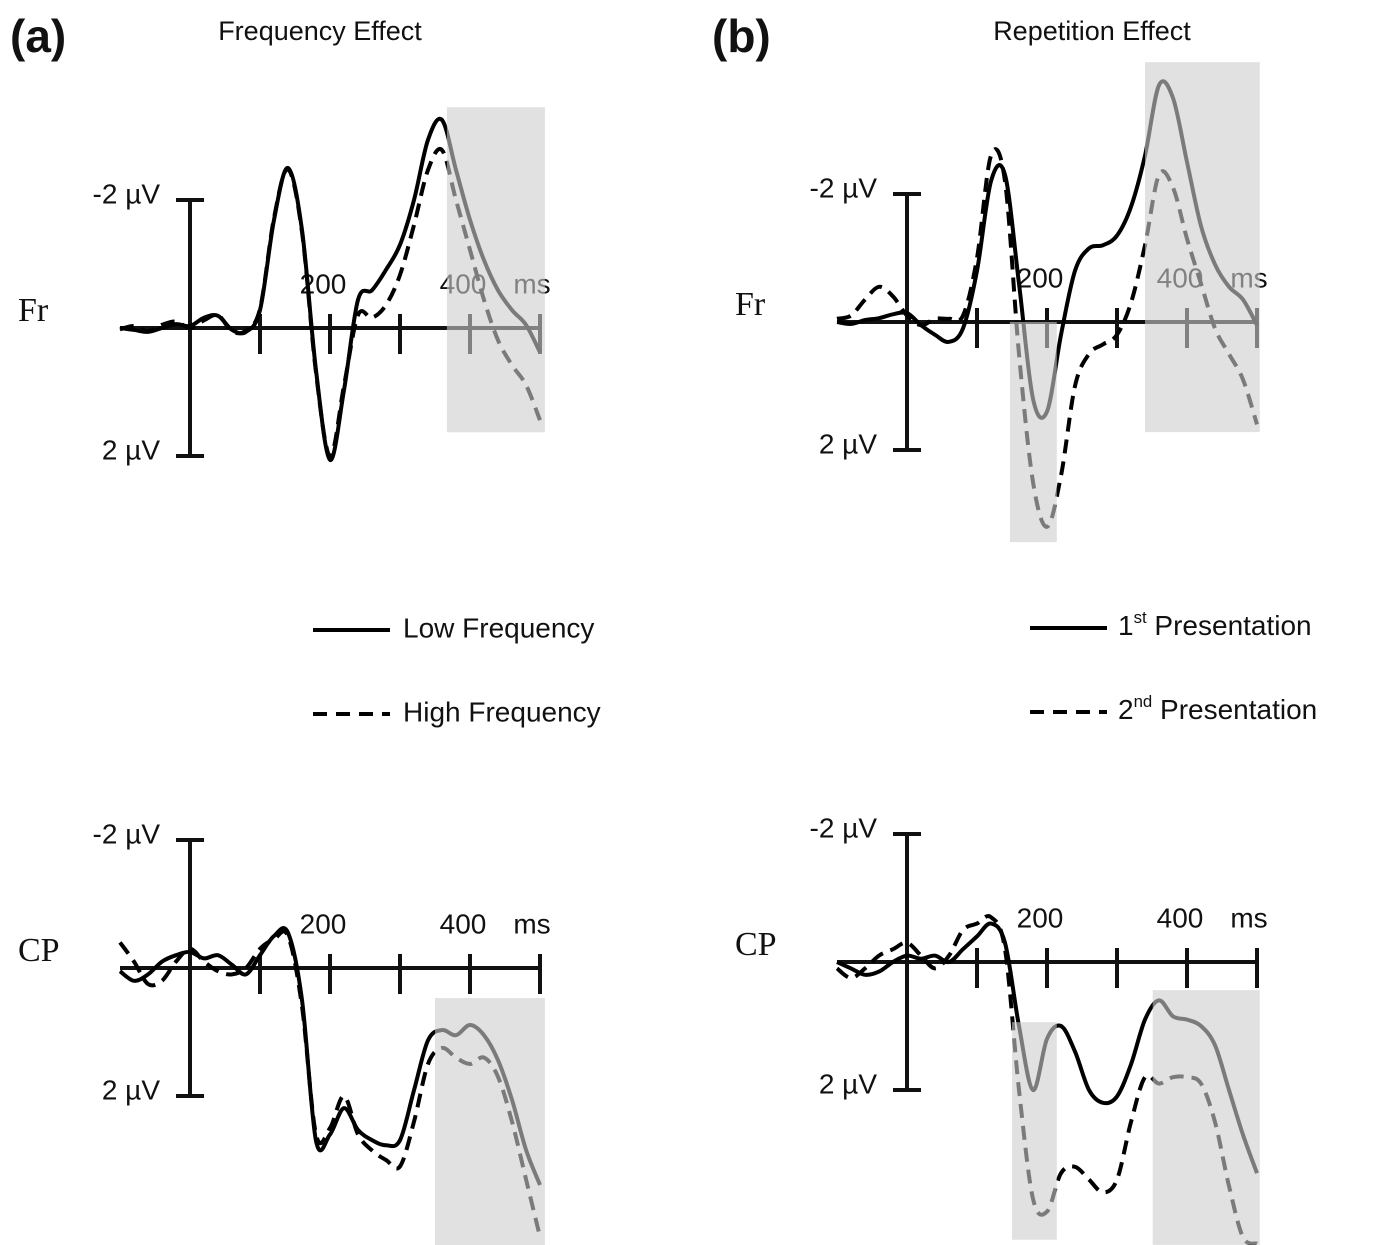  I want to click on panel-label: (b), so click(741, 36).